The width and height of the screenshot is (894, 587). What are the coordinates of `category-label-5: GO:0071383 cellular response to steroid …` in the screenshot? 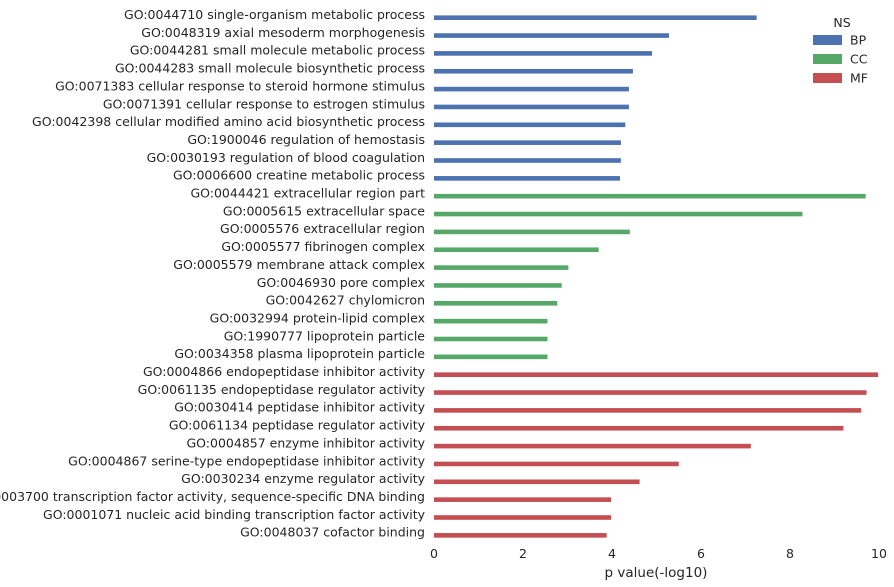 It's located at (240, 85).